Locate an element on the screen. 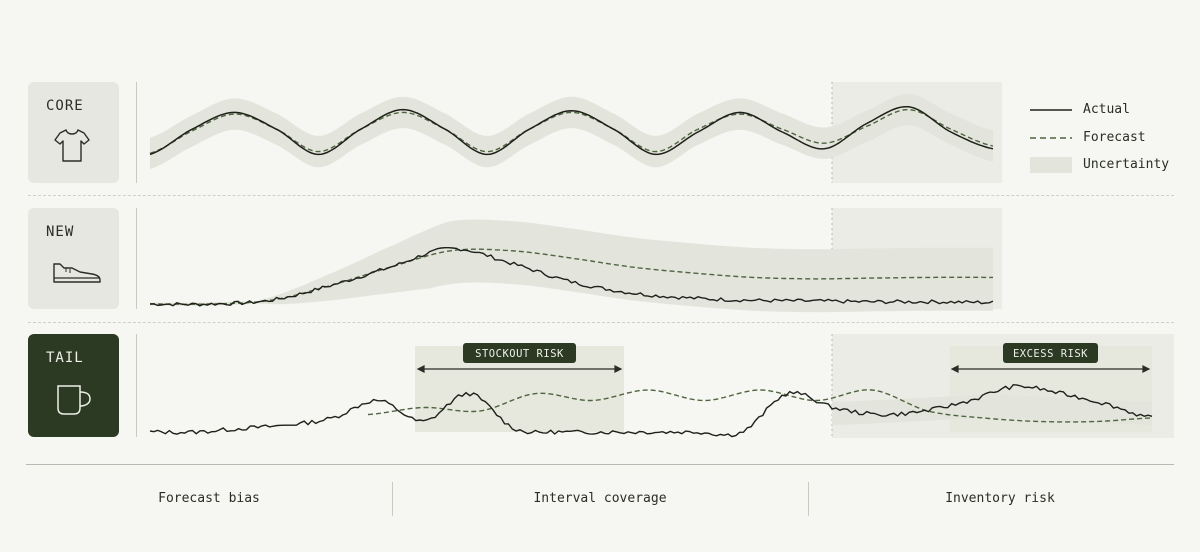 The width and height of the screenshot is (1200, 552). actual-line-core is located at coordinates (571, 130).